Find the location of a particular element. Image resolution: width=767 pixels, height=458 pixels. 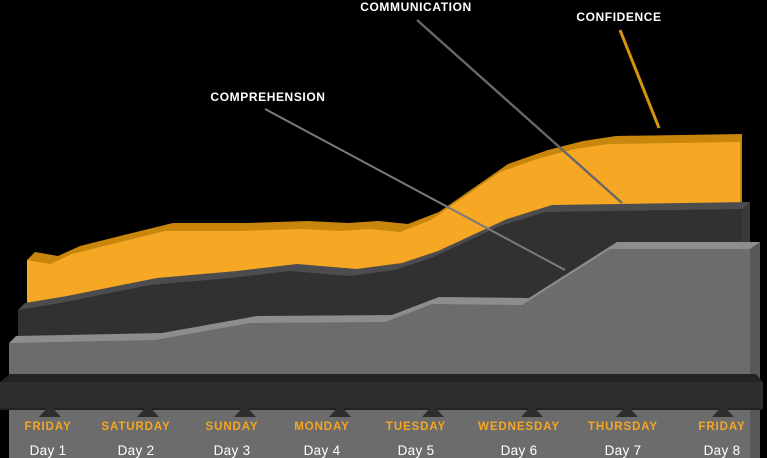

day-number-label: Day 4 is located at coordinates (322, 450).